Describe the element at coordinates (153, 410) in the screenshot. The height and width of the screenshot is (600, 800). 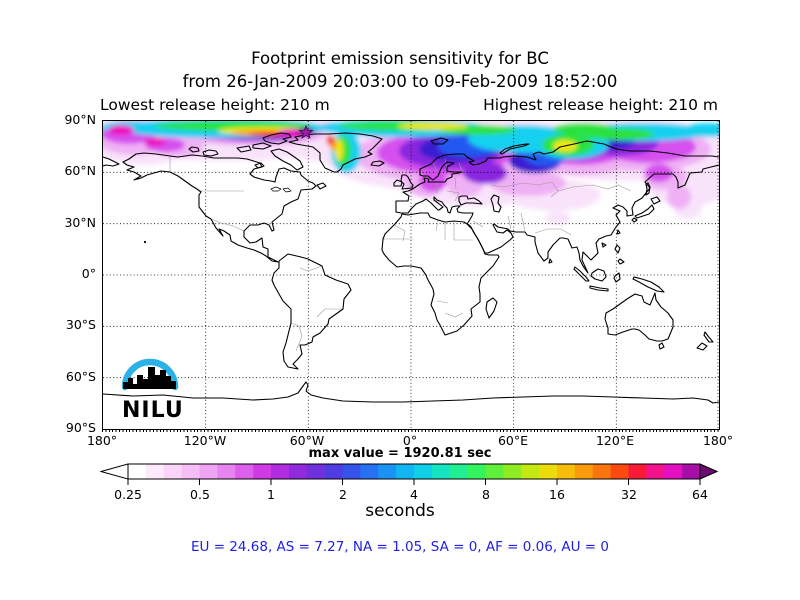
I see `nilu-logo-text: NILU` at that location.